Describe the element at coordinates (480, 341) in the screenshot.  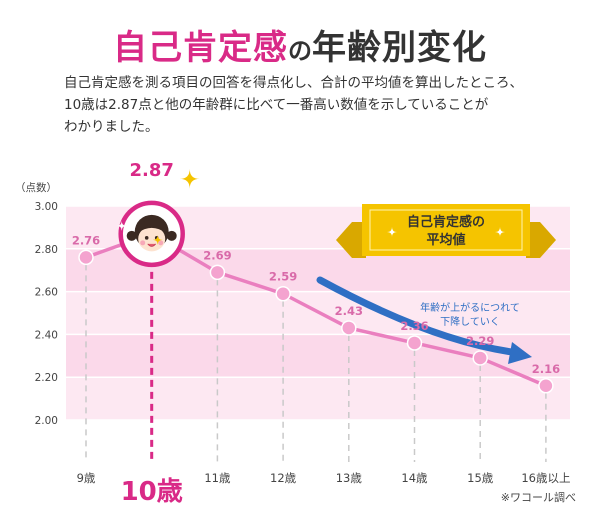
I see `value-label: 2.29` at that location.